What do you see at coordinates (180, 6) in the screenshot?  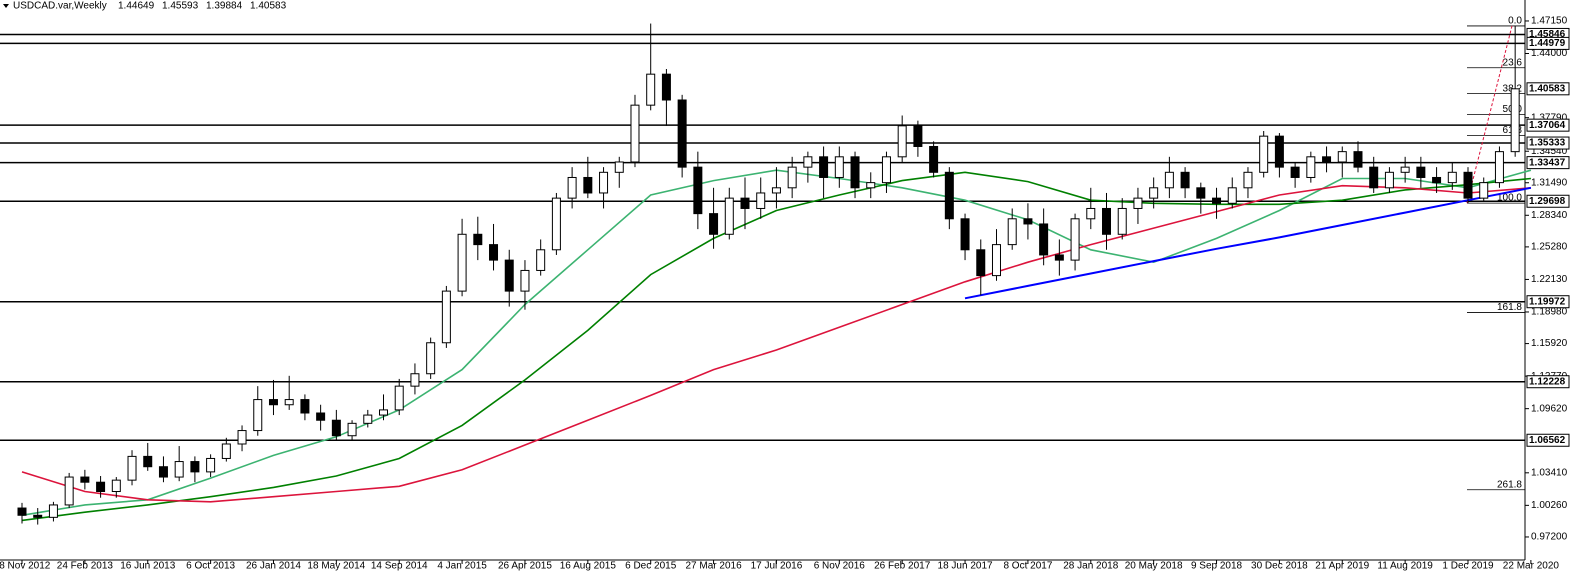 I see `header-ohlc: 1.45593` at bounding box center [180, 6].